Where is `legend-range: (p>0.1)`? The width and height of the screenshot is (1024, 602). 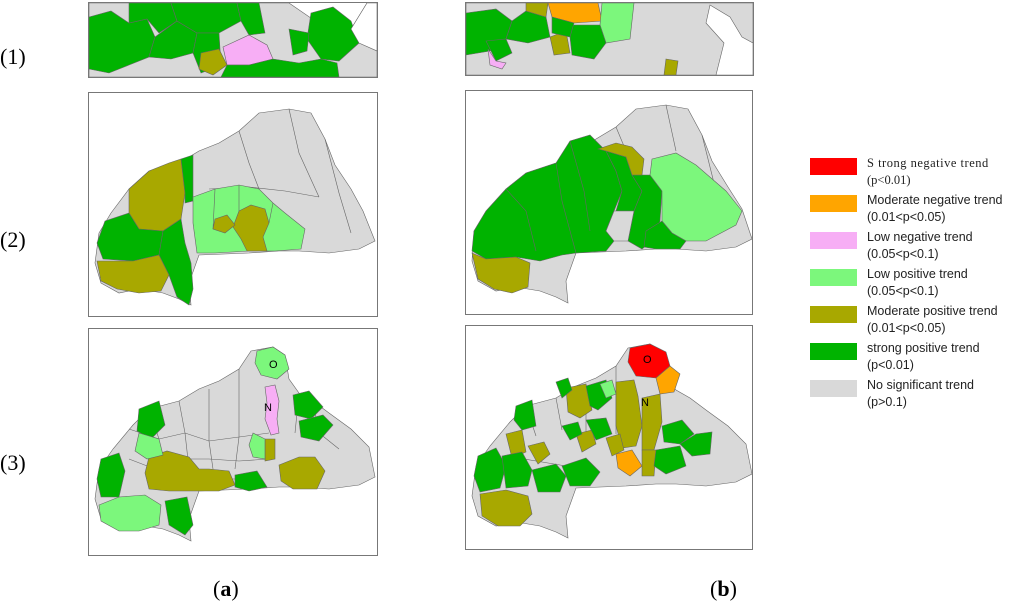 legend-range: (p>0.1) is located at coordinates (887, 402).